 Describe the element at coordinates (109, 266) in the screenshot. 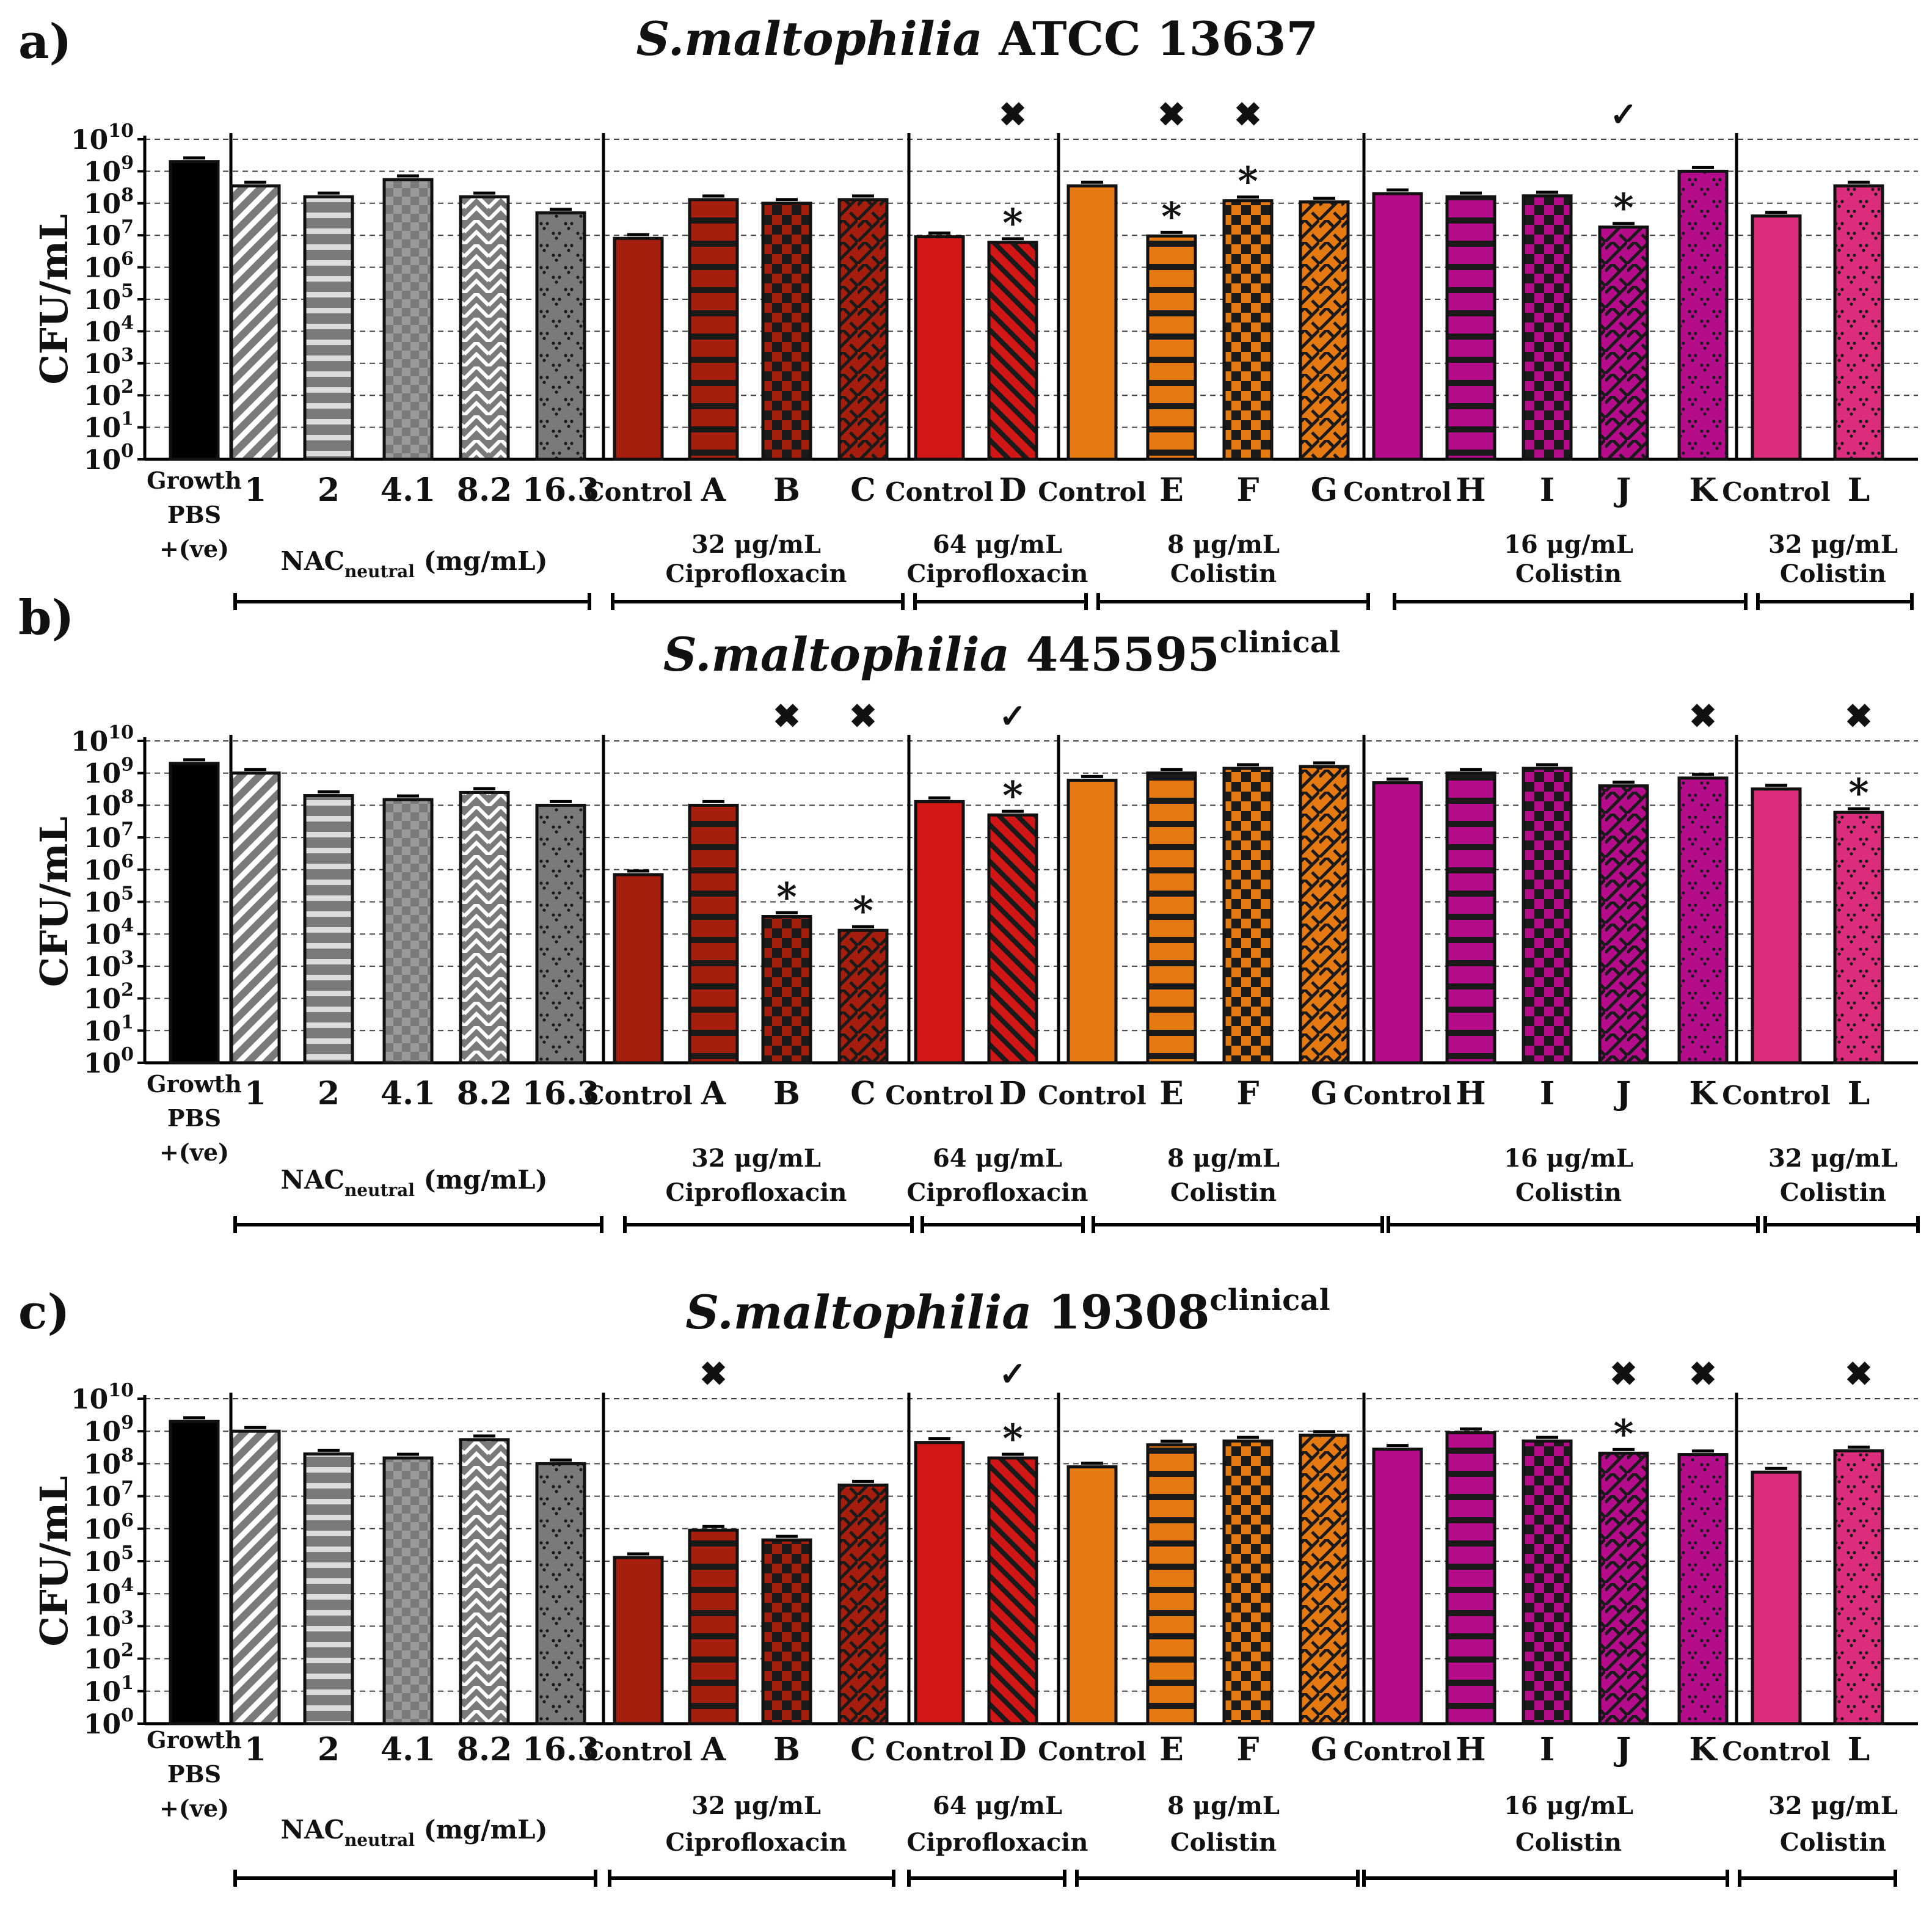

I see `y-tick-label: 106` at that location.